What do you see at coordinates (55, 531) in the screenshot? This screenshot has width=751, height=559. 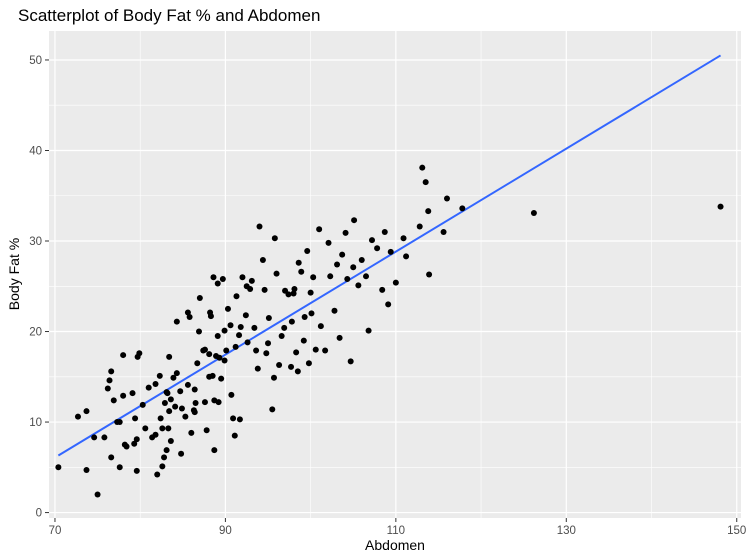 I see `x-tick-label: 70` at bounding box center [55, 531].